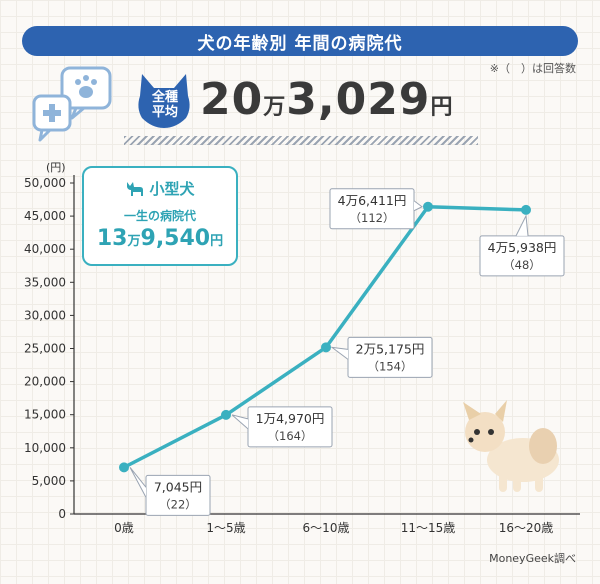 The height and width of the screenshot is (584, 600). I want to click on y-tick-label: 45,000, so click(45, 216).